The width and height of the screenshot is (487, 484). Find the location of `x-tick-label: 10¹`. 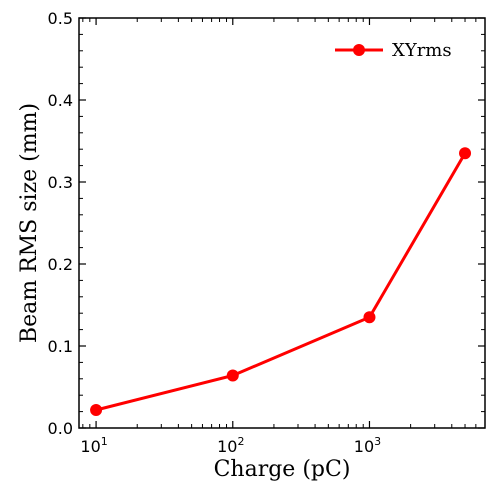

x-tick-label: 10¹ is located at coordinates (93, 445).